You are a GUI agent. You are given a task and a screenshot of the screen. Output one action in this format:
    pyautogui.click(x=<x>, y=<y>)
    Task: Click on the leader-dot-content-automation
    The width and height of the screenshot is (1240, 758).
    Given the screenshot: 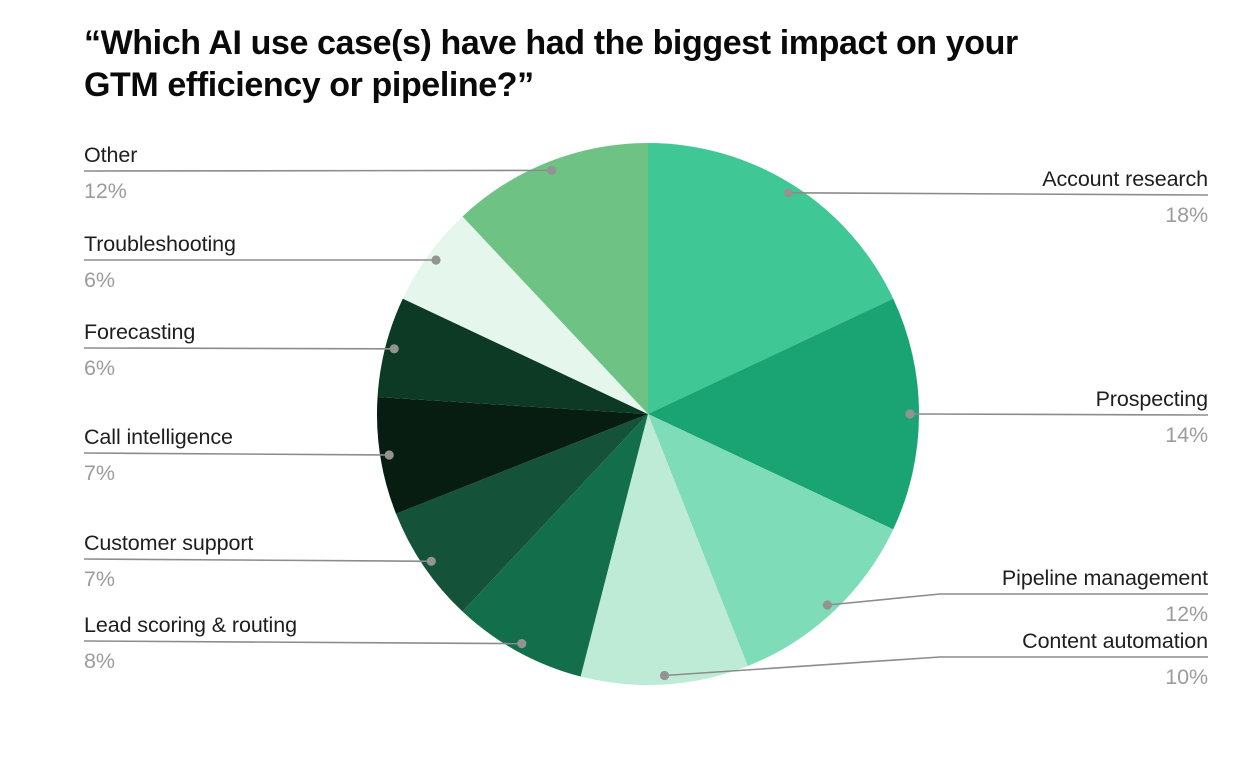 What is the action you would take?
    pyautogui.click(x=664, y=675)
    